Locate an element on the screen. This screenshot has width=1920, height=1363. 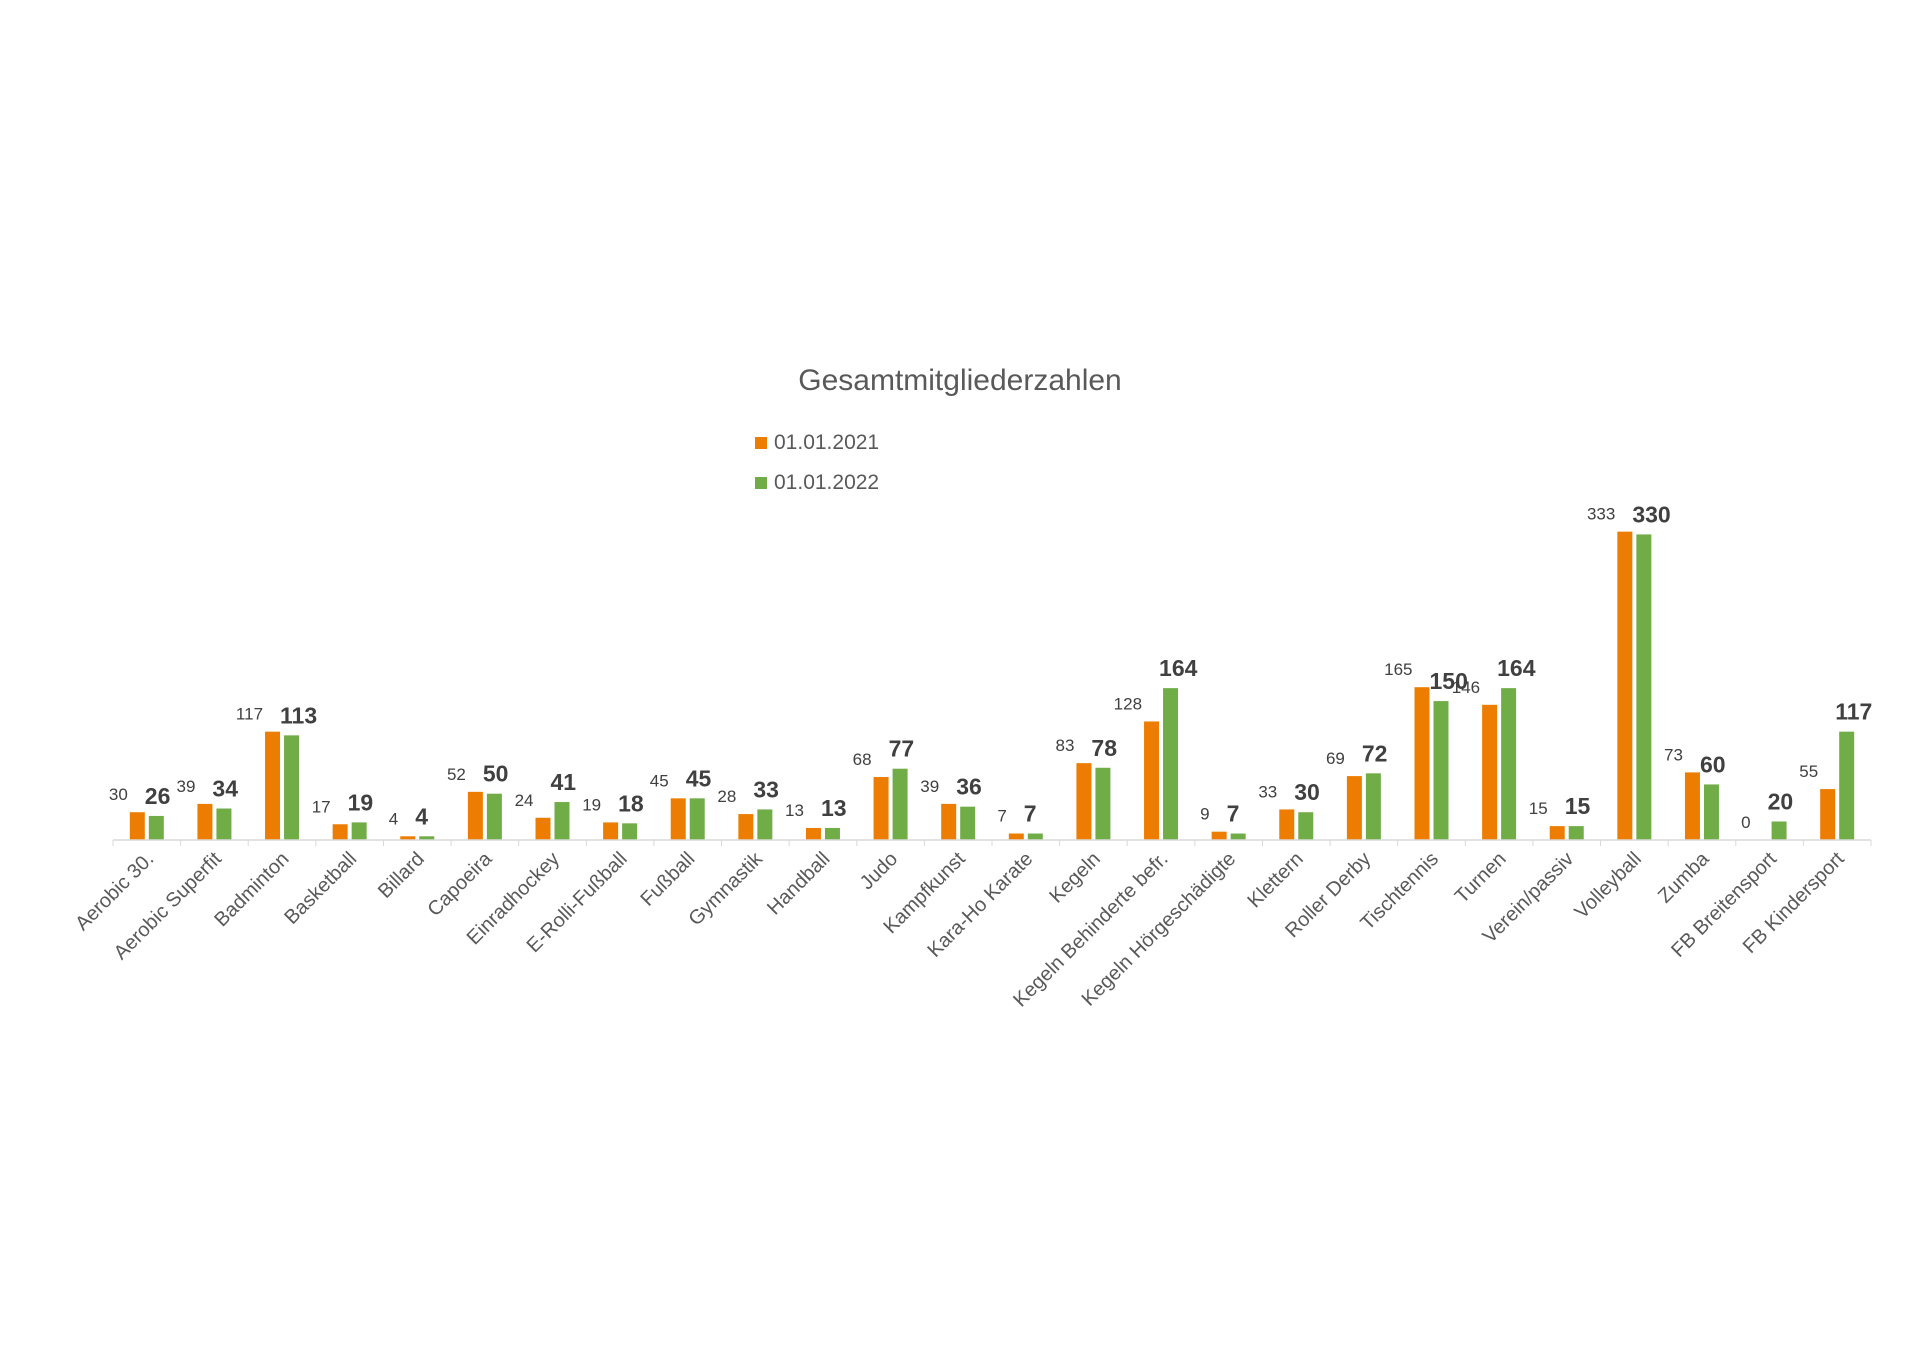
data-label-2021-11: 68 is located at coordinates (862, 759).